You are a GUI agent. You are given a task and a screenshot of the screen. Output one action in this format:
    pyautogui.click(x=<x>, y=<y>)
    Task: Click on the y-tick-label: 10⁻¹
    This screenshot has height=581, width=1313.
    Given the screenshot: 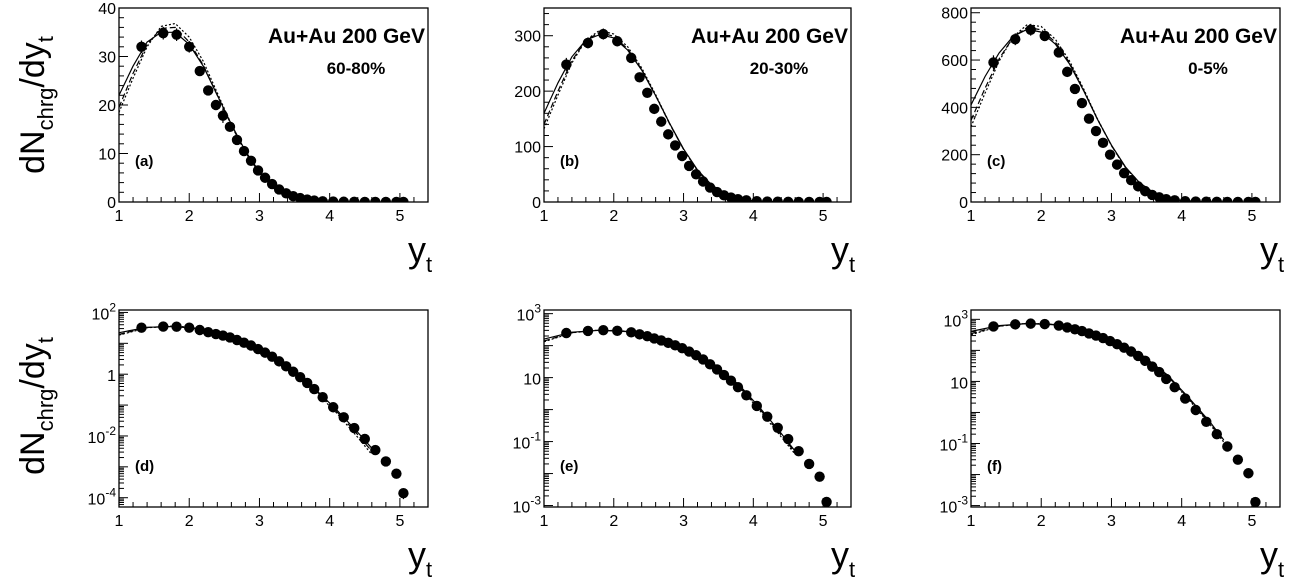 What is the action you would take?
    pyautogui.click(x=954, y=443)
    